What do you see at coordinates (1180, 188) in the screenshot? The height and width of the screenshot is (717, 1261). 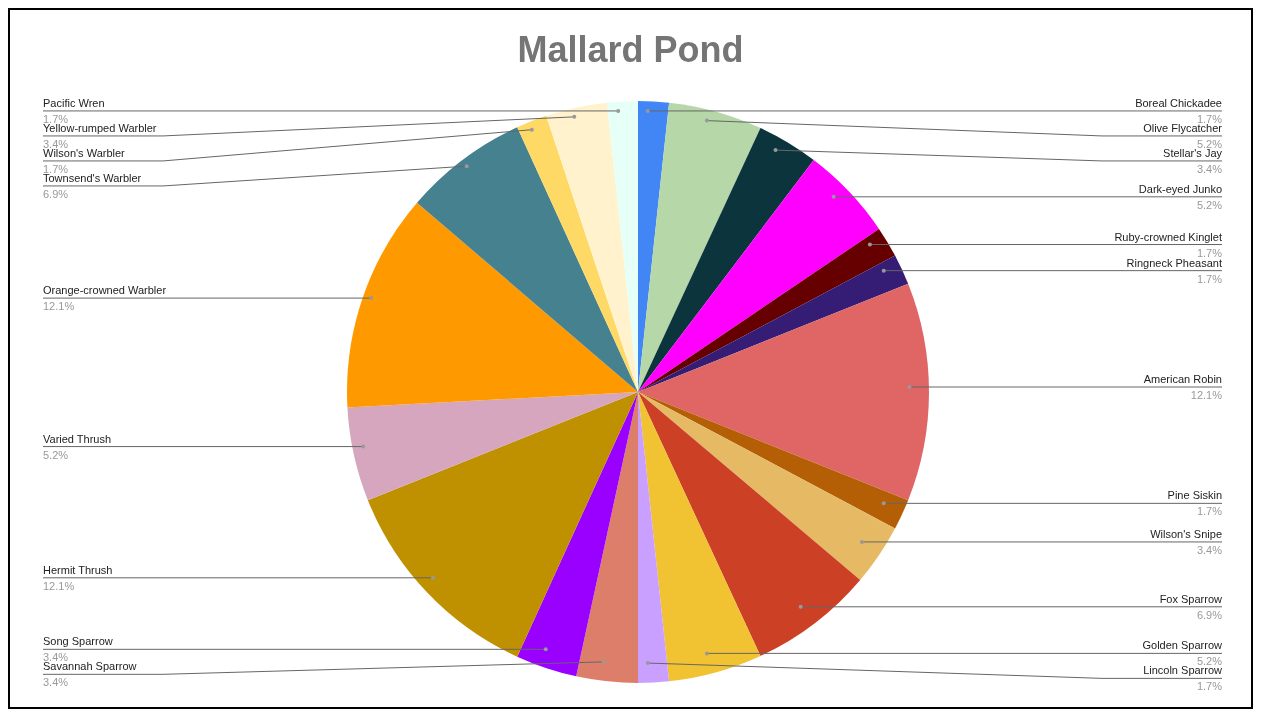 I see `slice-label: Dark-eyed Junko` at bounding box center [1180, 188].